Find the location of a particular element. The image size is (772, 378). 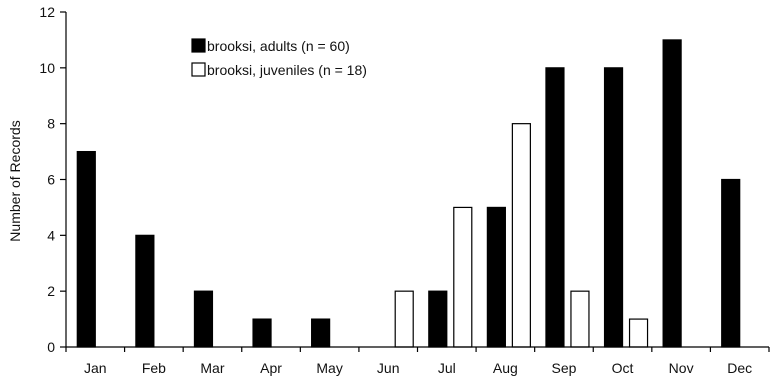

y-axis-title: Number of Records is located at coordinates (15, 180).